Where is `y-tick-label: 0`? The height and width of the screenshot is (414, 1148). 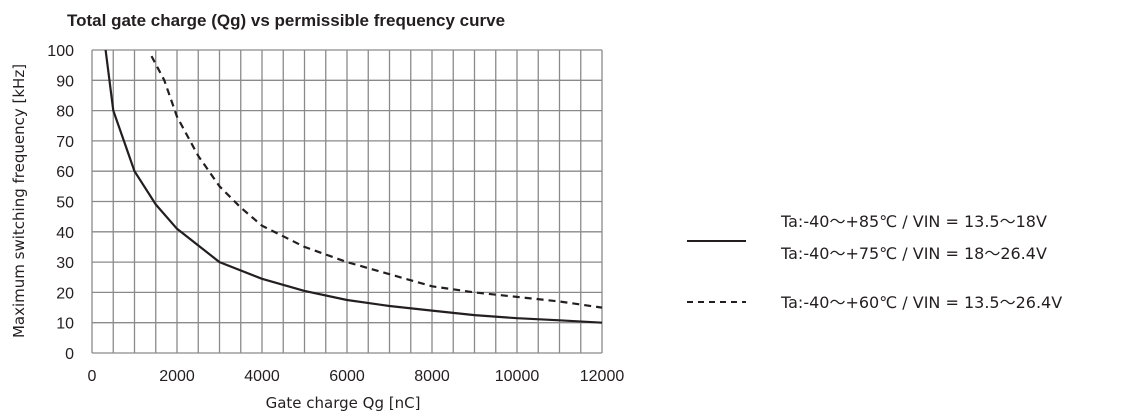 y-tick-label: 0 is located at coordinates (69, 354).